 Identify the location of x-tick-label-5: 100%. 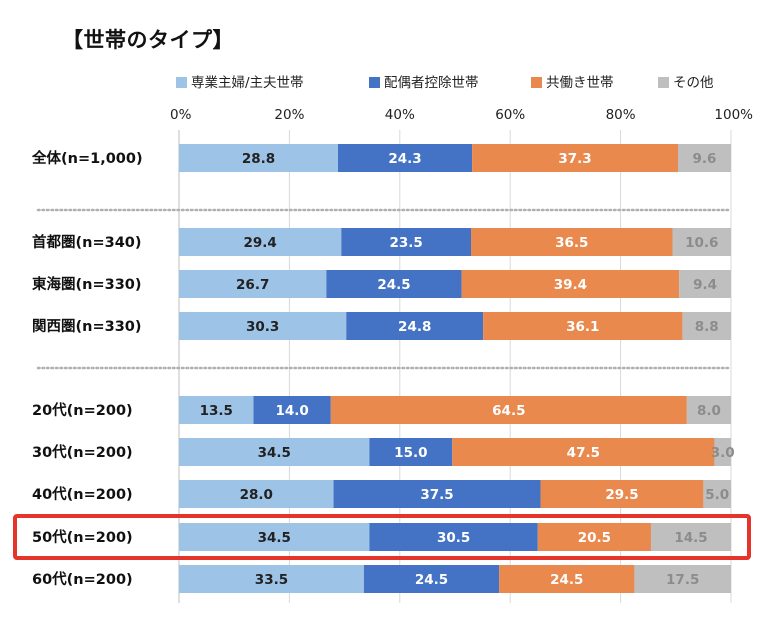
(733, 115).